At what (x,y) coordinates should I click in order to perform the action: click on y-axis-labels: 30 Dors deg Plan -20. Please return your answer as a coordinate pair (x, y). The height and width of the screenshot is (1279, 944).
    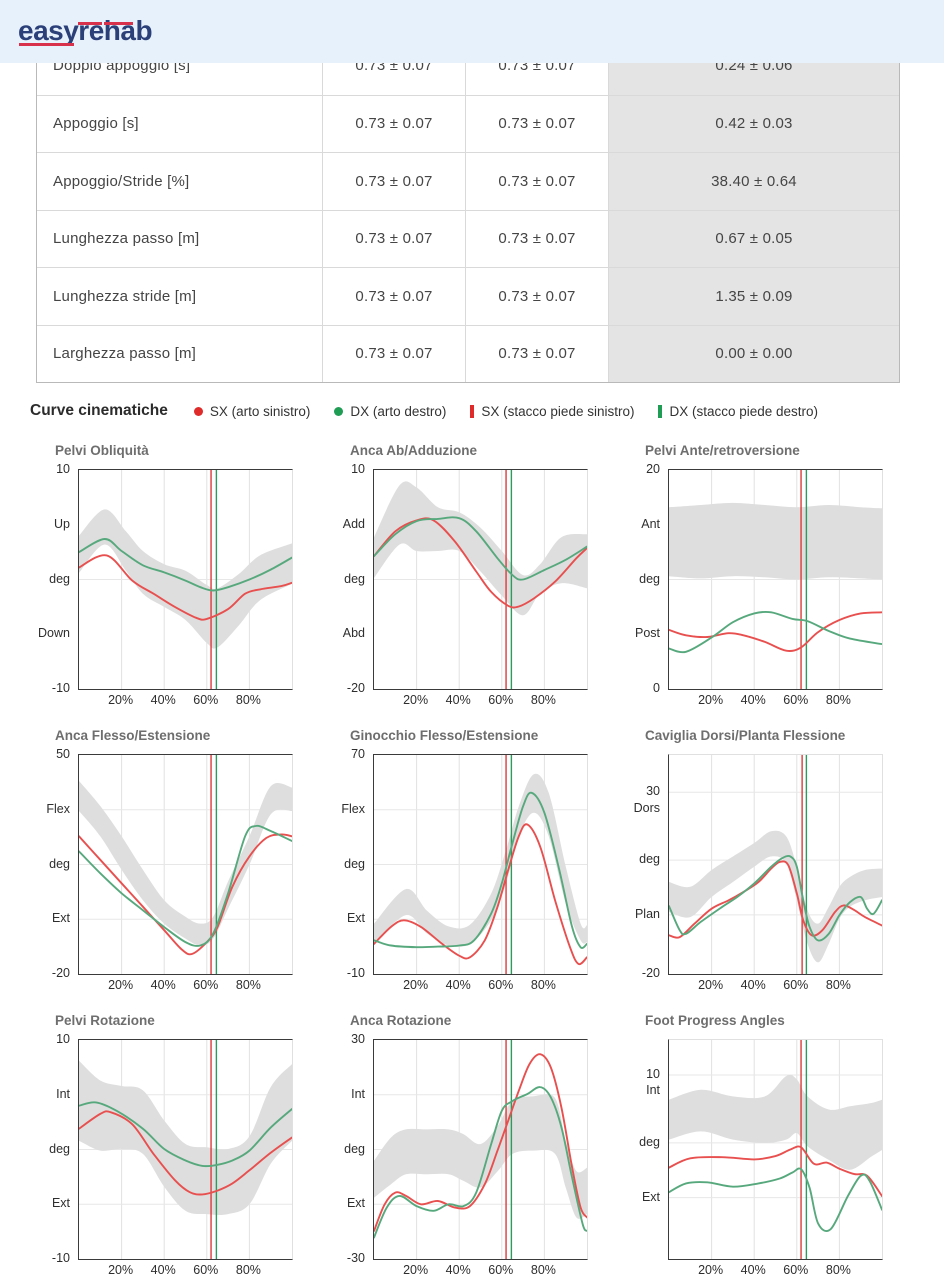
    Looking at the image, I should click on (644, 867).